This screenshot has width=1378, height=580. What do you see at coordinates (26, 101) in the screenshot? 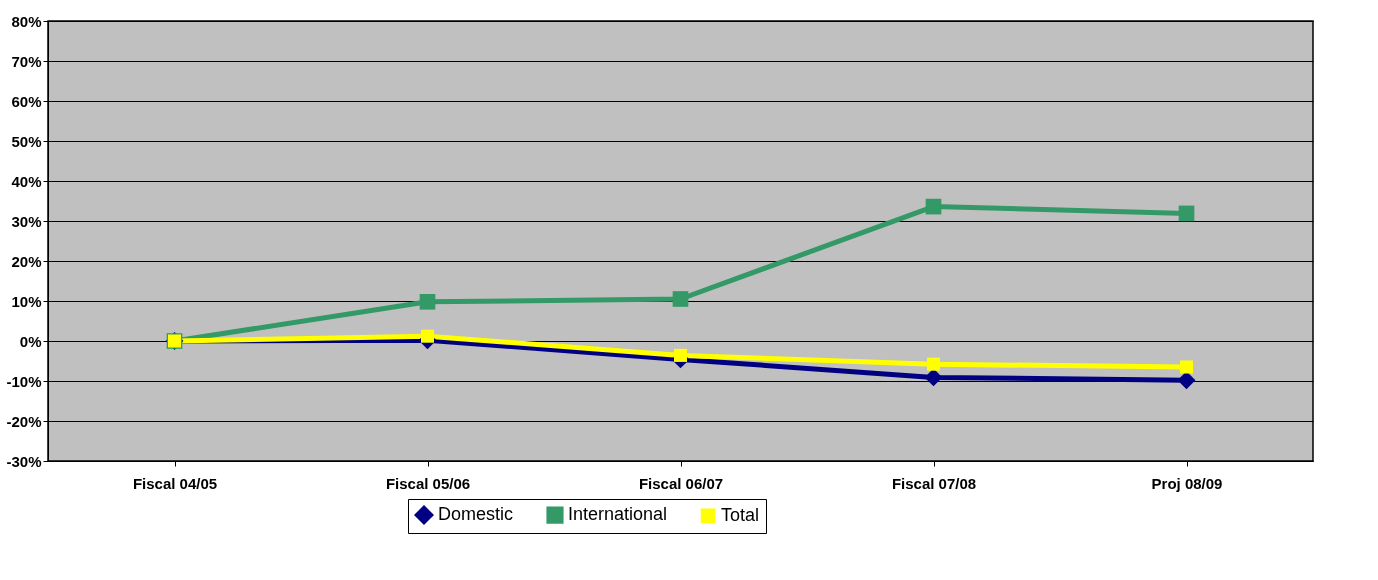
I see `y-tick-label: 60%` at bounding box center [26, 101].